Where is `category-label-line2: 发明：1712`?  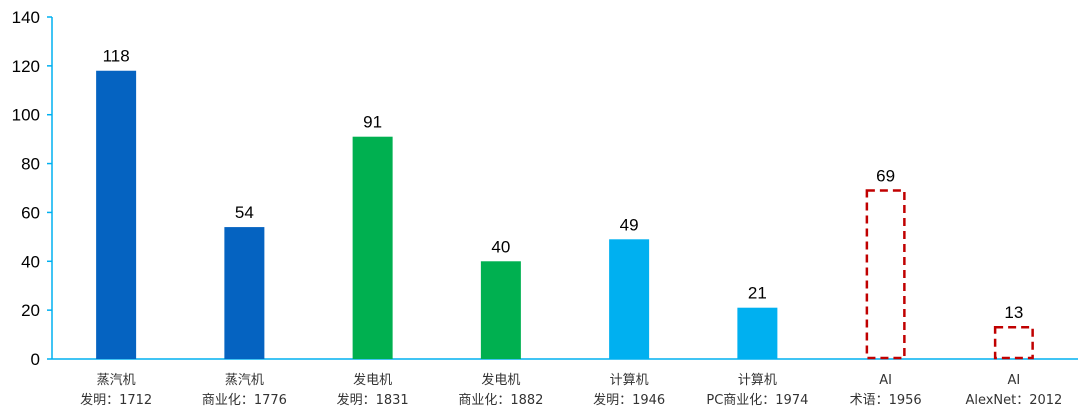 category-label-line2: 发明：1712 is located at coordinates (116, 400).